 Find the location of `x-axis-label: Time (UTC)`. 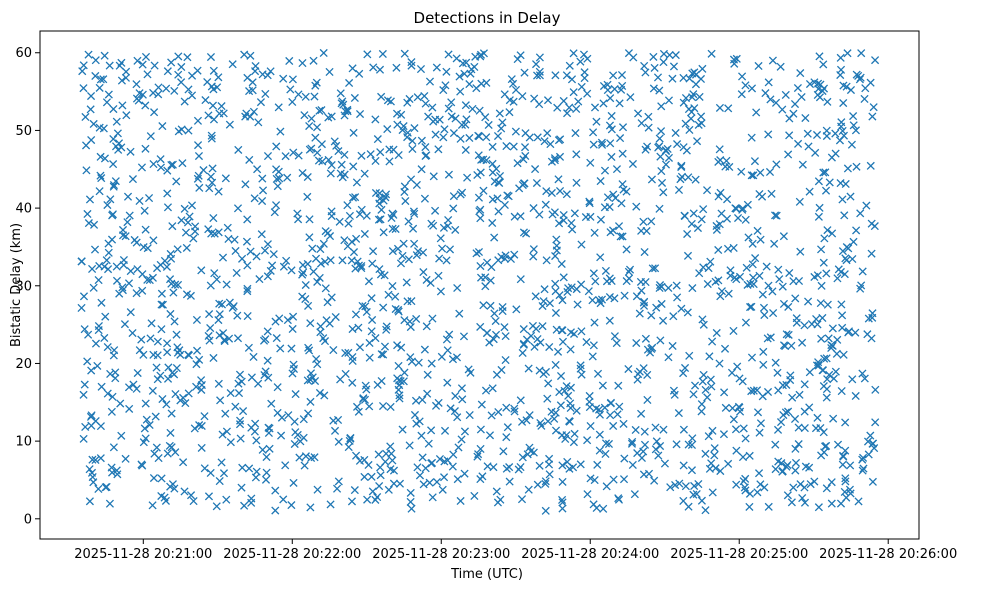

x-axis-label: Time (UTC) is located at coordinates (486, 574).